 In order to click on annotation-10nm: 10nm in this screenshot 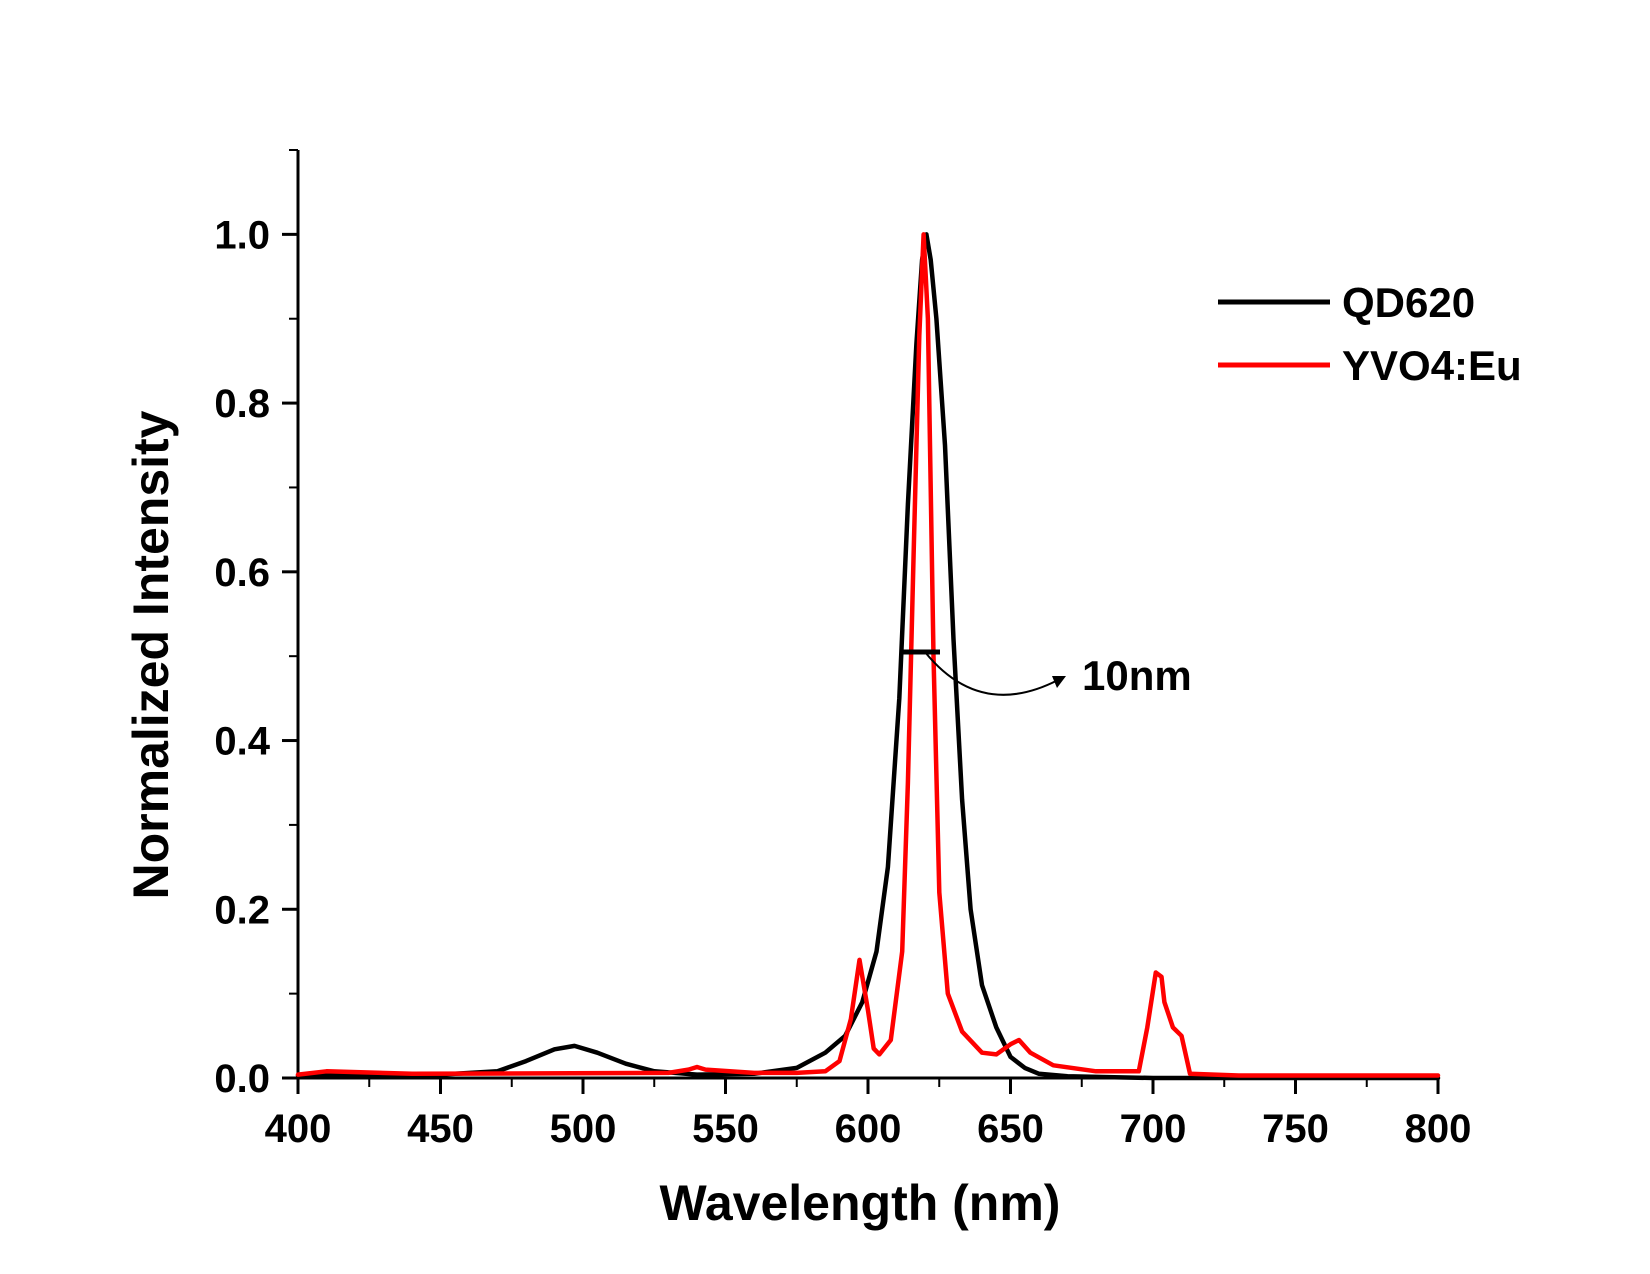, I will do `click(1047, 674)`.